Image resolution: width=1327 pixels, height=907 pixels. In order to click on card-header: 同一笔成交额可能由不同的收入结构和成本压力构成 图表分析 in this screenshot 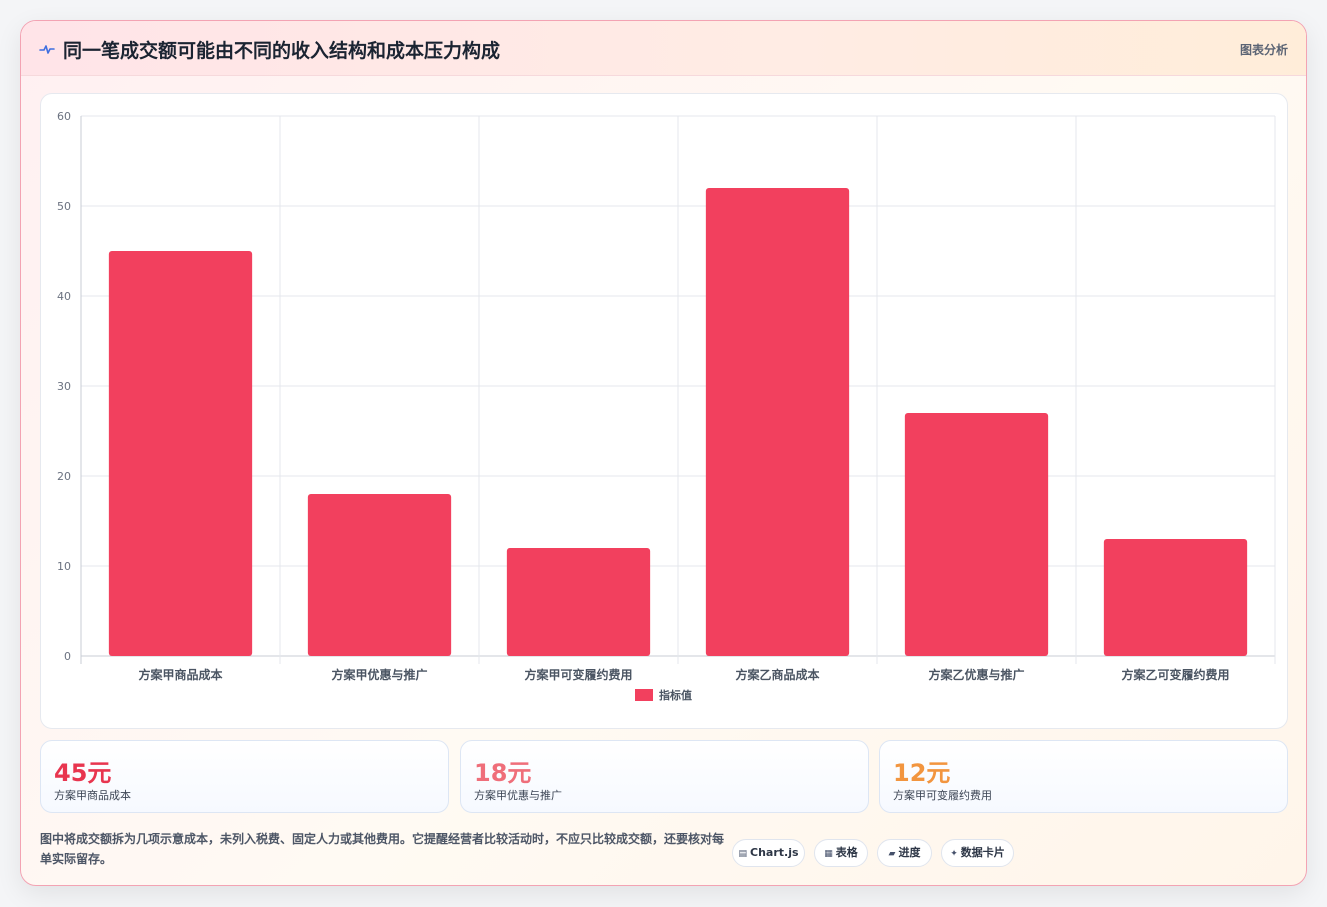, I will do `click(663, 48)`.